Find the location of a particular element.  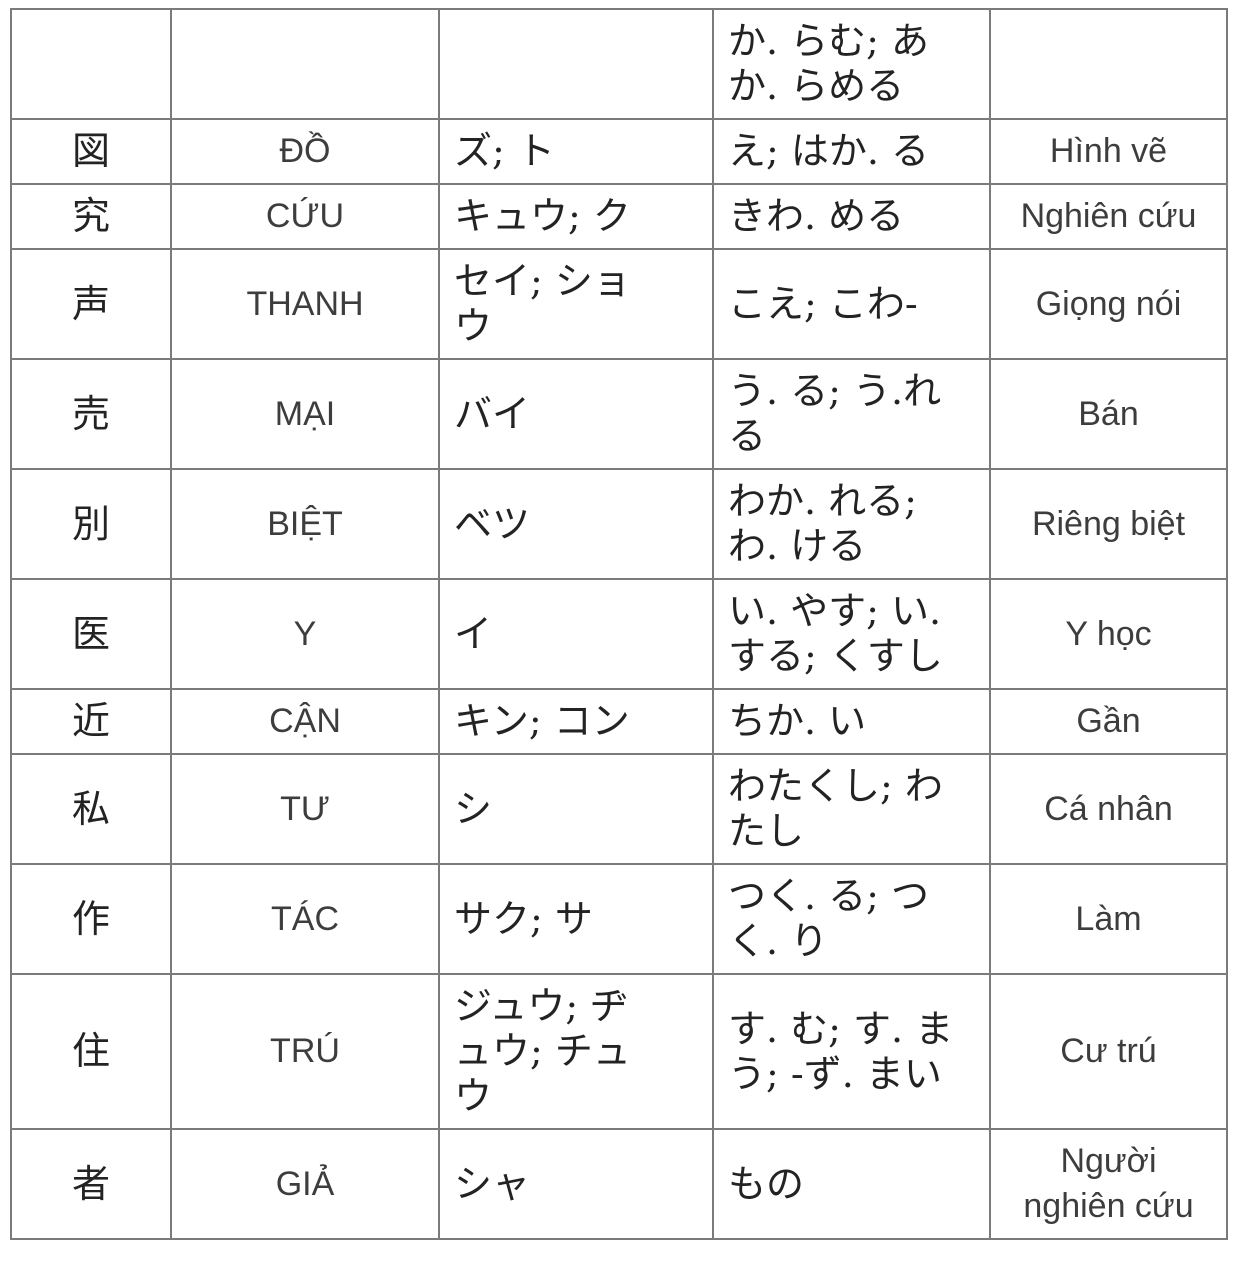

vietnamese-meaning-cell: Nghiên cứu is located at coordinates (1108, 216).